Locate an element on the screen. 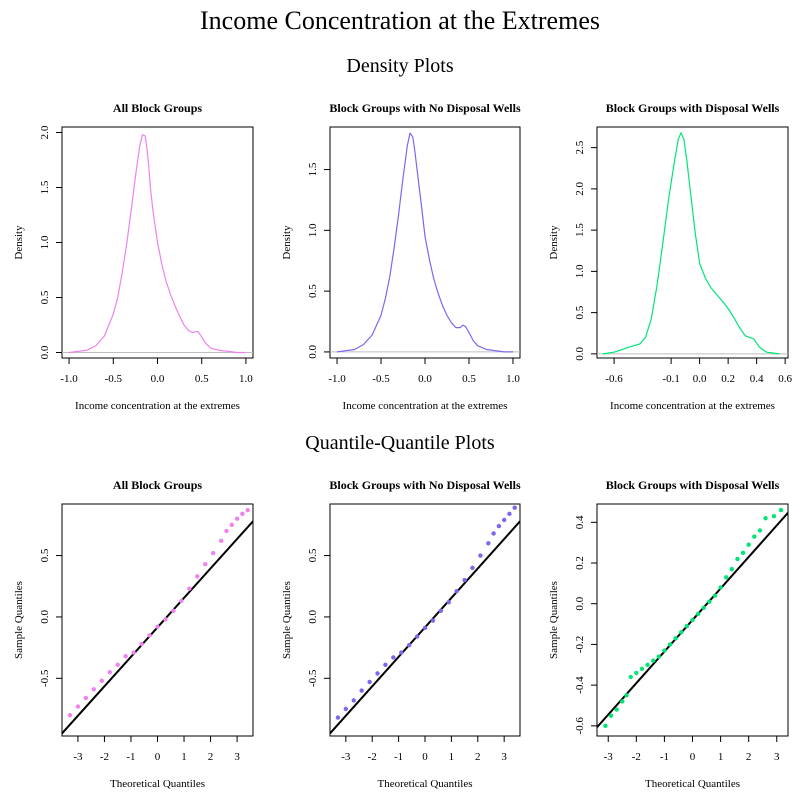 The height and width of the screenshot is (800, 800). y-tick-label: 0.2 is located at coordinates (580, 563).